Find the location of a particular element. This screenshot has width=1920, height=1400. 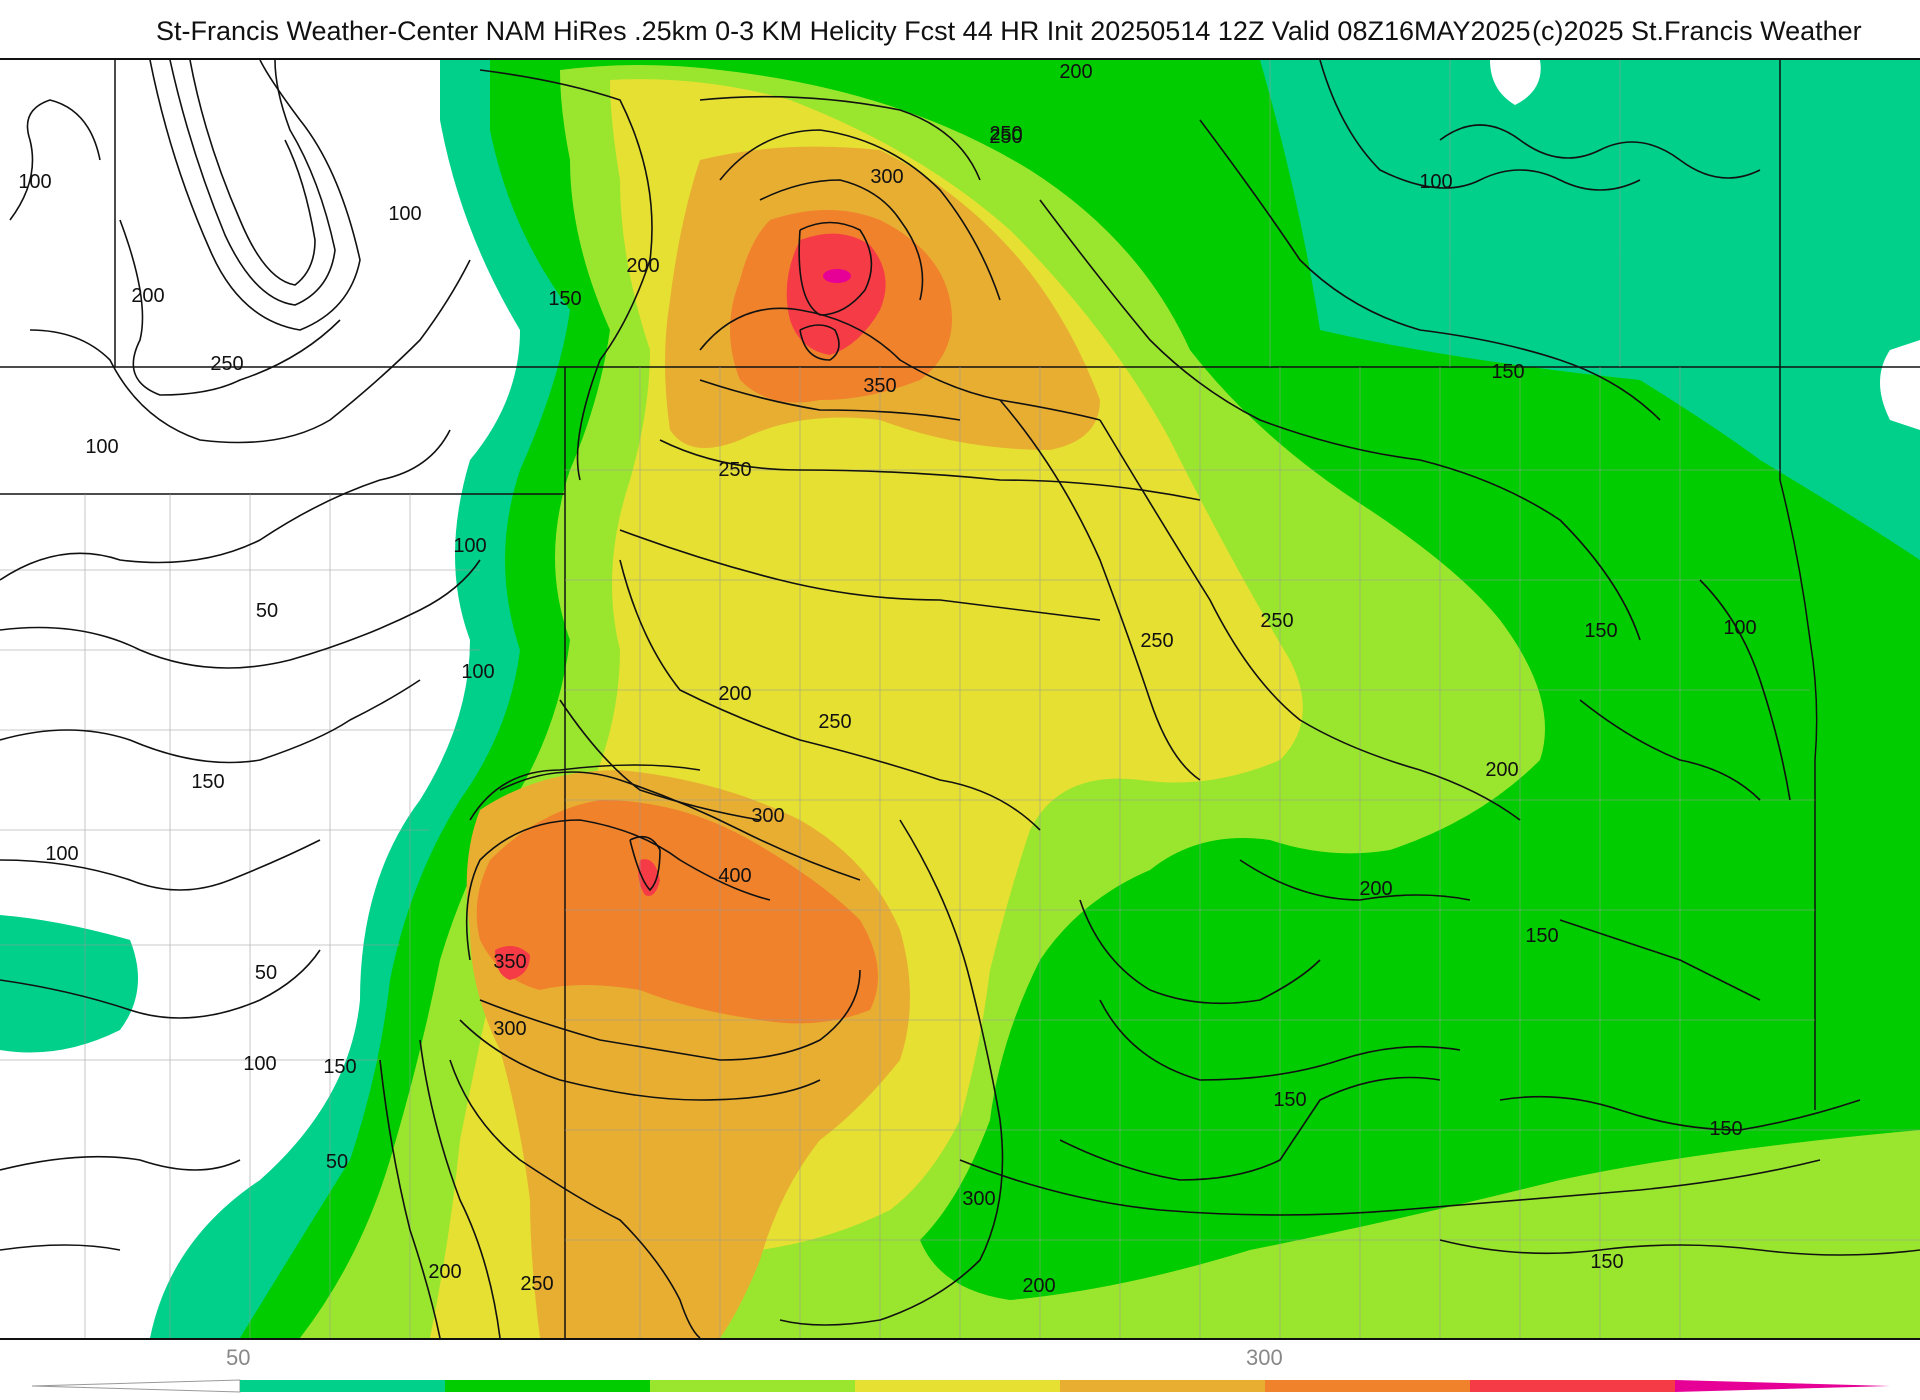

colorbar-tick-label: 50 is located at coordinates (238, 1357).